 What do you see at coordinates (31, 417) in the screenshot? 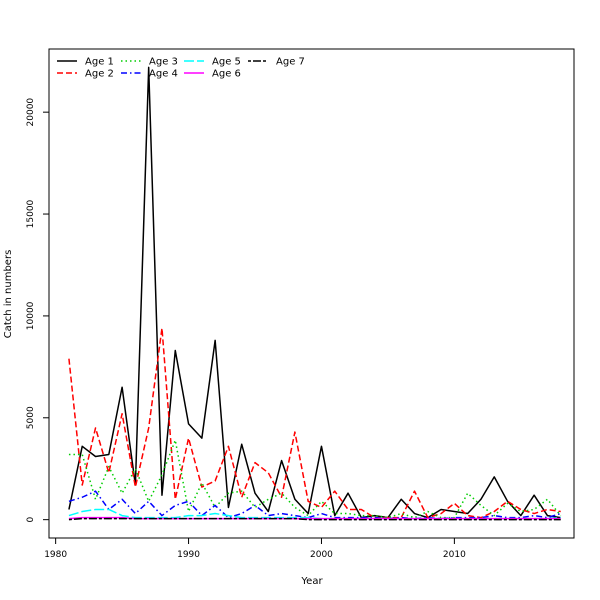
I see `y-tick-label: 5000` at bounding box center [31, 417].